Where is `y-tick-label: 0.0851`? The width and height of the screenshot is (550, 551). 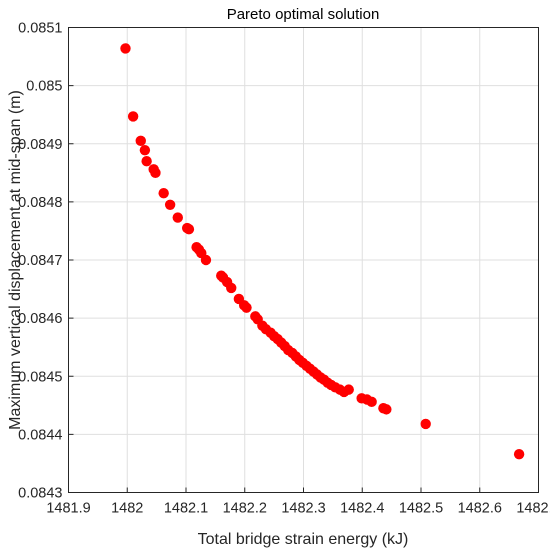 y-tick-label: 0.0851 is located at coordinates (40, 29).